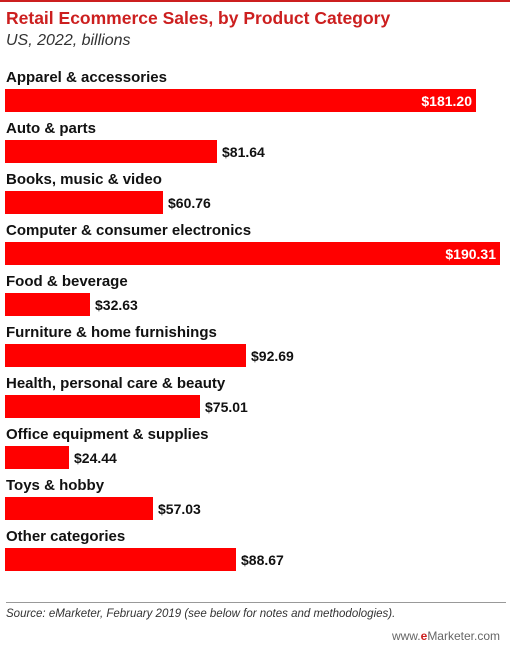 The width and height of the screenshot is (510, 653). What do you see at coordinates (111, 332) in the screenshot?
I see `category-label: Furniture & home furnishings` at bounding box center [111, 332].